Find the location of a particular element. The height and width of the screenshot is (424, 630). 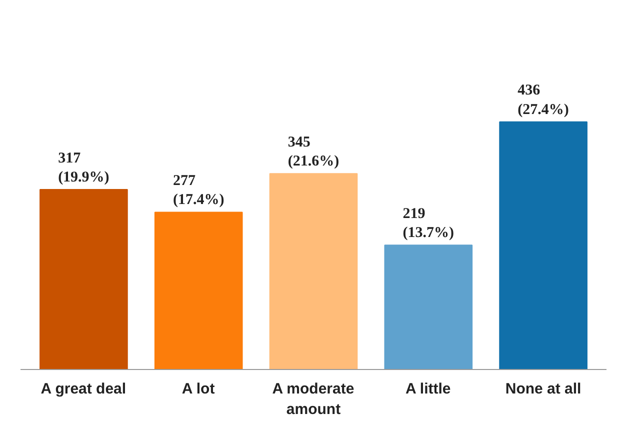

data-label: 436 (27.4%) is located at coordinates (543, 100).